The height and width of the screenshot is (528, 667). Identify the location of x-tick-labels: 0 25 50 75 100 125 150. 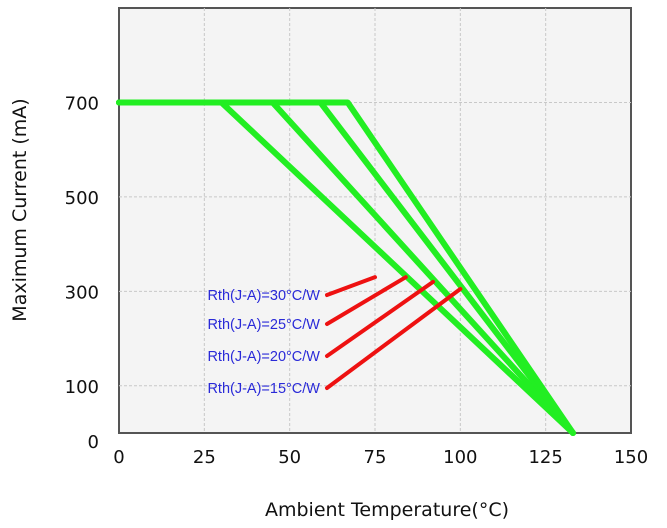
(380, 457).